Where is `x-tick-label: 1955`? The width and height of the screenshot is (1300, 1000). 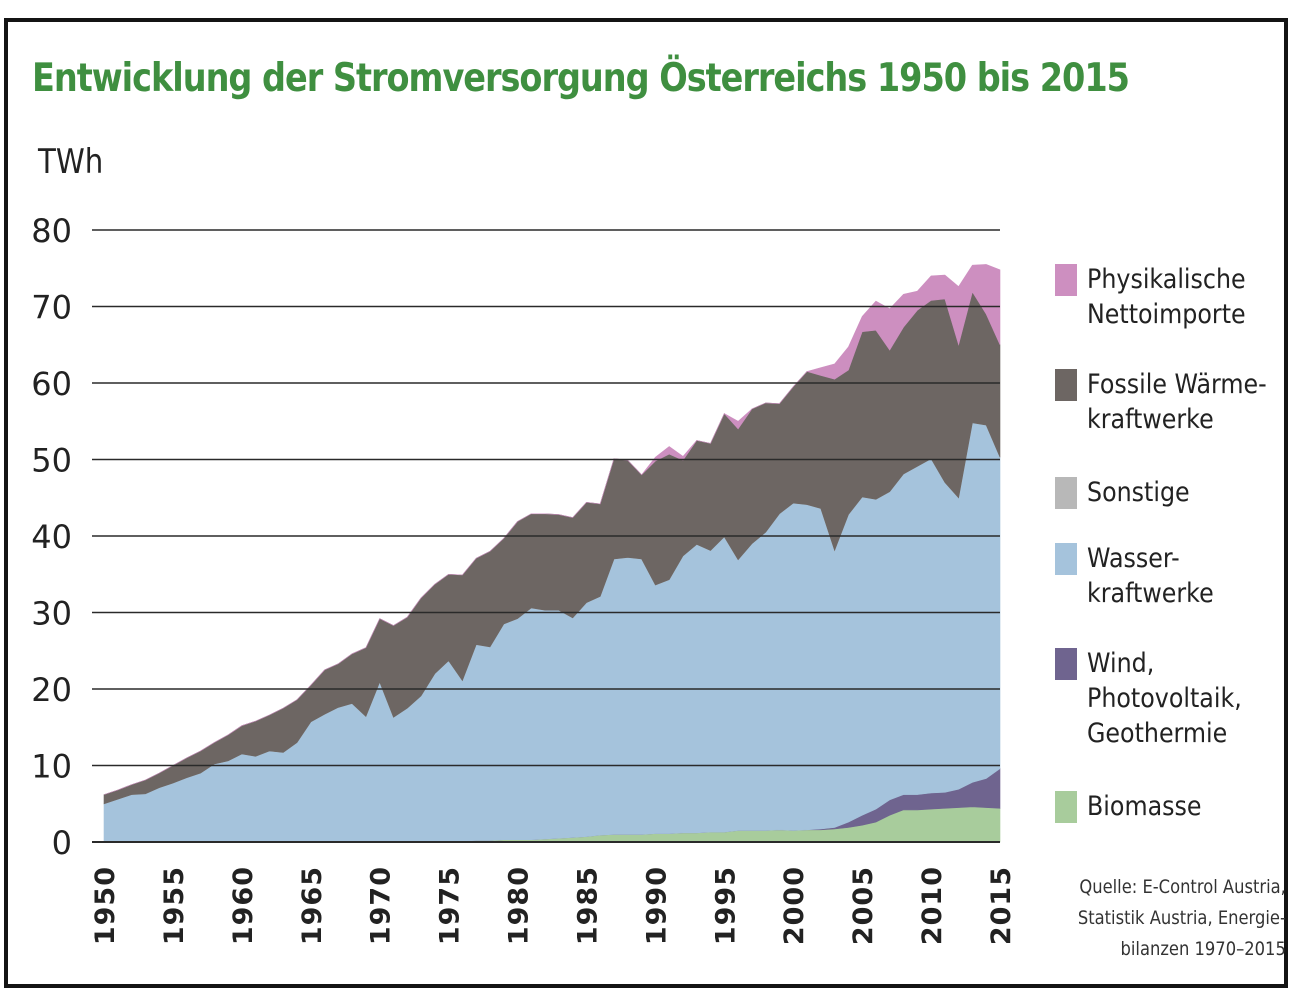 x-tick-label: 1955 is located at coordinates (174, 905).